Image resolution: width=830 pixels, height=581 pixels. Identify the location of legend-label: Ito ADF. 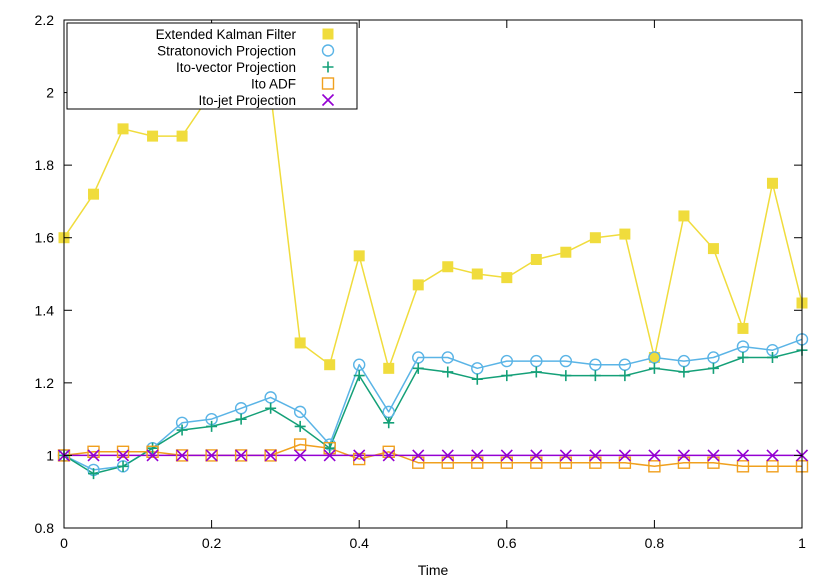
(273, 84).